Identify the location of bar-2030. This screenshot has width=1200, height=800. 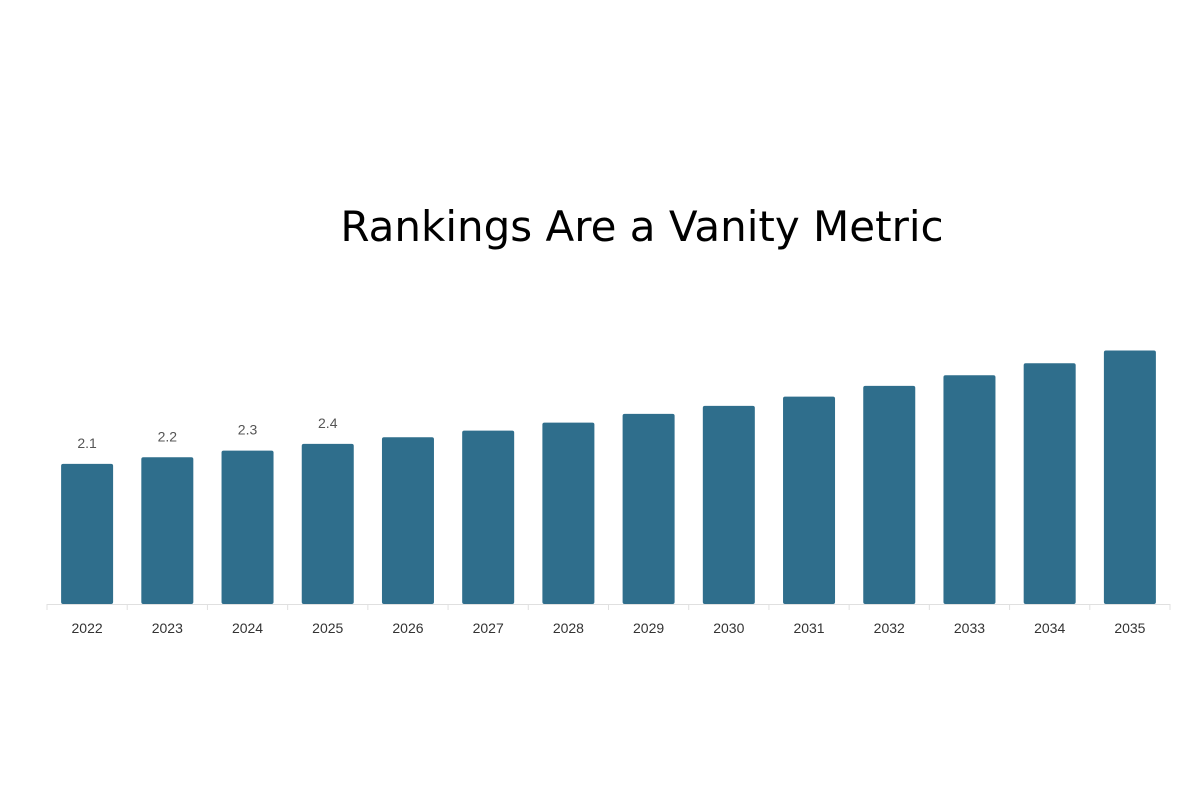
(728, 504).